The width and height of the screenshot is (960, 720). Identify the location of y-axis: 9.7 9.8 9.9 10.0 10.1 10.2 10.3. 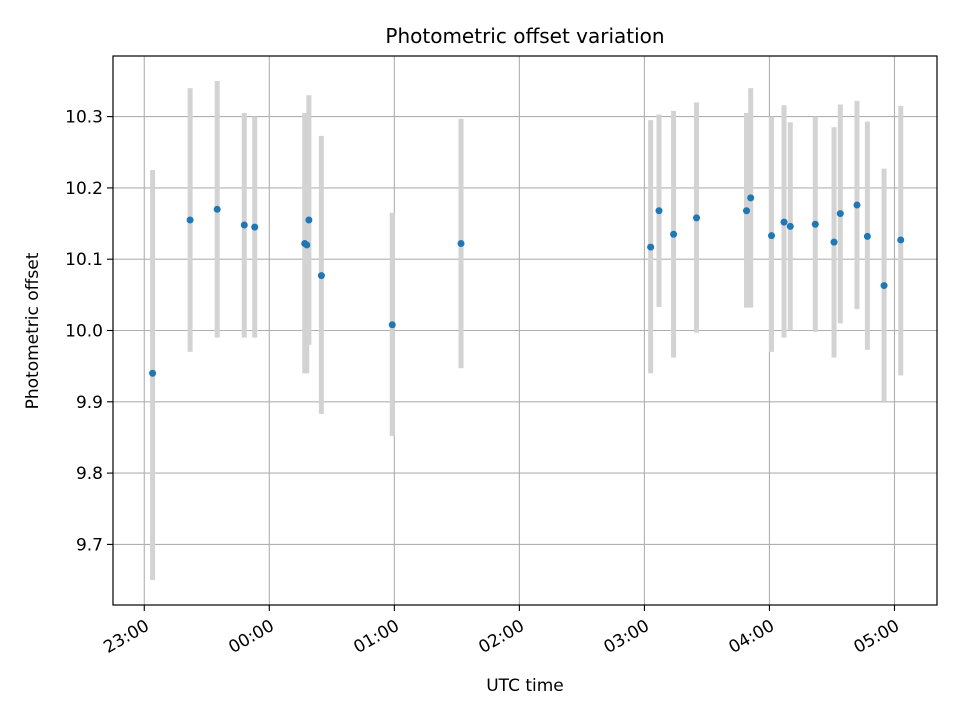
(89, 331).